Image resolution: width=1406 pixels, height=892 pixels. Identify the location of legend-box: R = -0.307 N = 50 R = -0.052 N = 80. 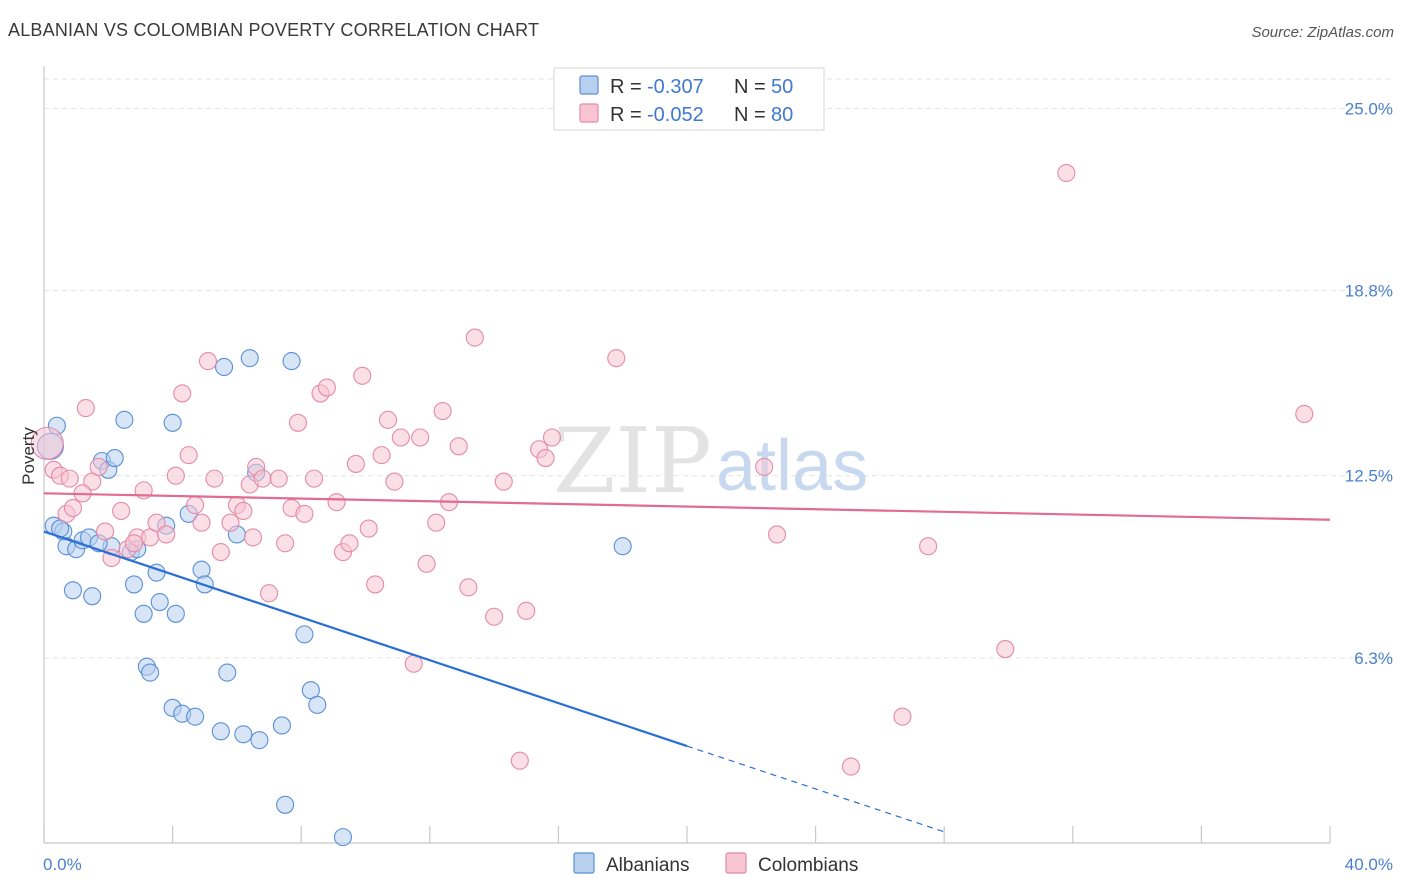
(689, 99).